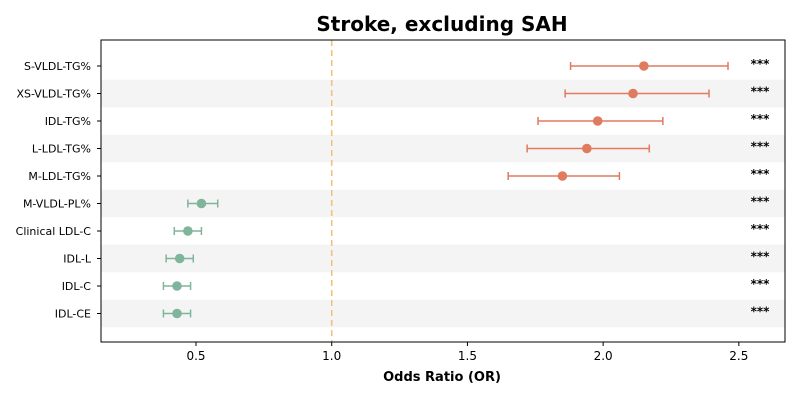 The image size is (800, 400). What do you see at coordinates (73, 314) in the screenshot?
I see `y-tick-label: IDL-CE` at bounding box center [73, 314].